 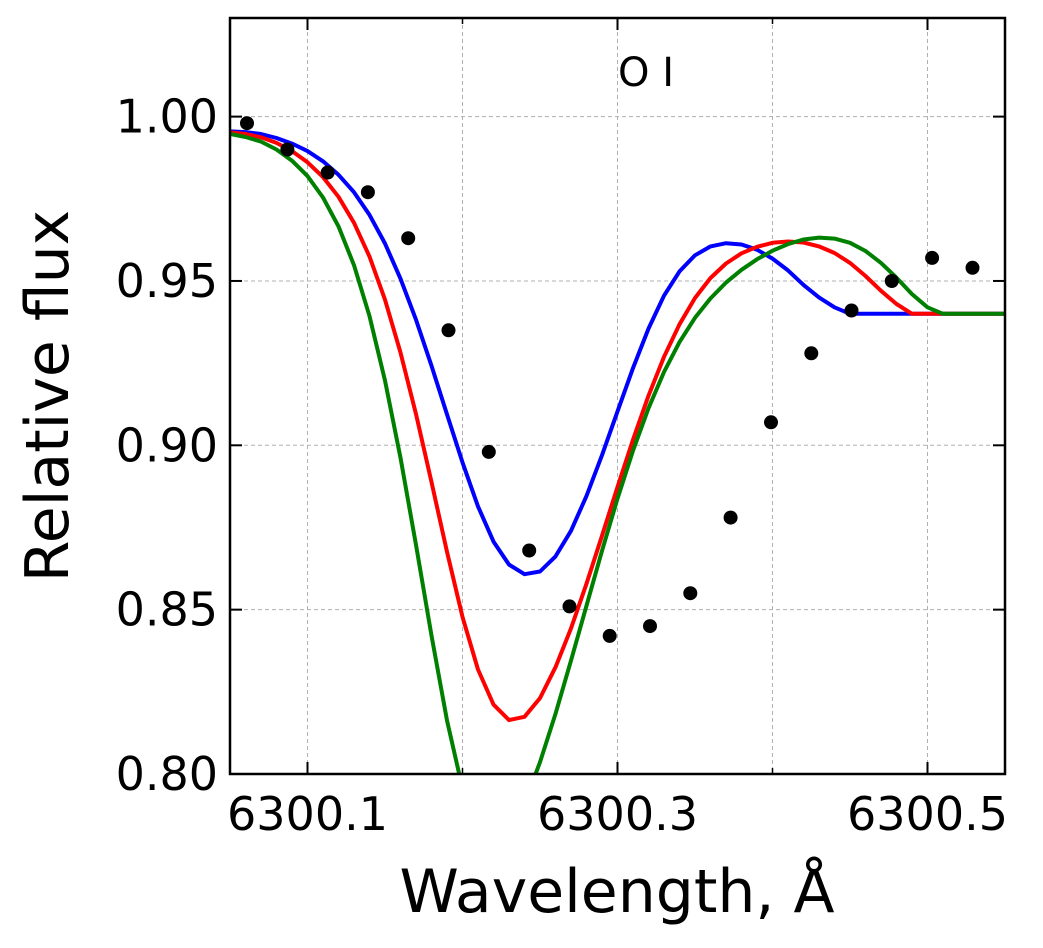 I want to click on y-tick-label: 0.85, so click(x=167, y=610).